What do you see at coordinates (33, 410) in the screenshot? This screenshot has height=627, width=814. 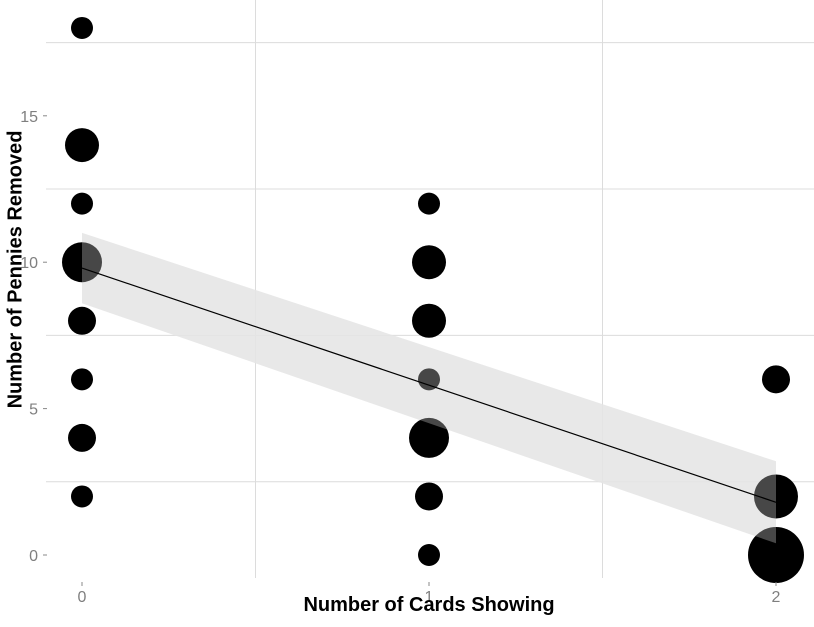 I see `y-tick-label: 5` at bounding box center [33, 410].